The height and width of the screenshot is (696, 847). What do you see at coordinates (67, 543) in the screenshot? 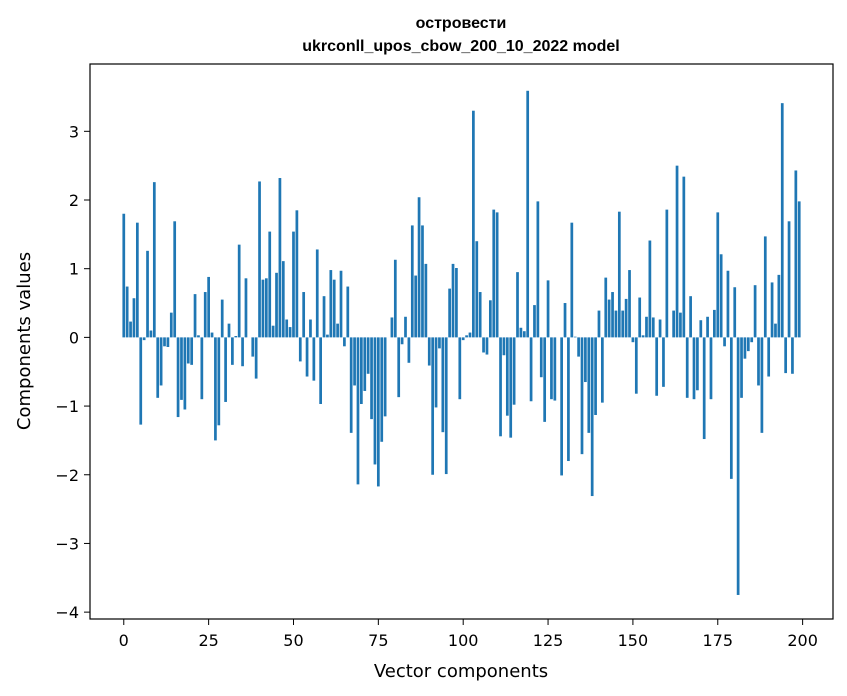
I see `y-tick-label: −3` at bounding box center [67, 543].